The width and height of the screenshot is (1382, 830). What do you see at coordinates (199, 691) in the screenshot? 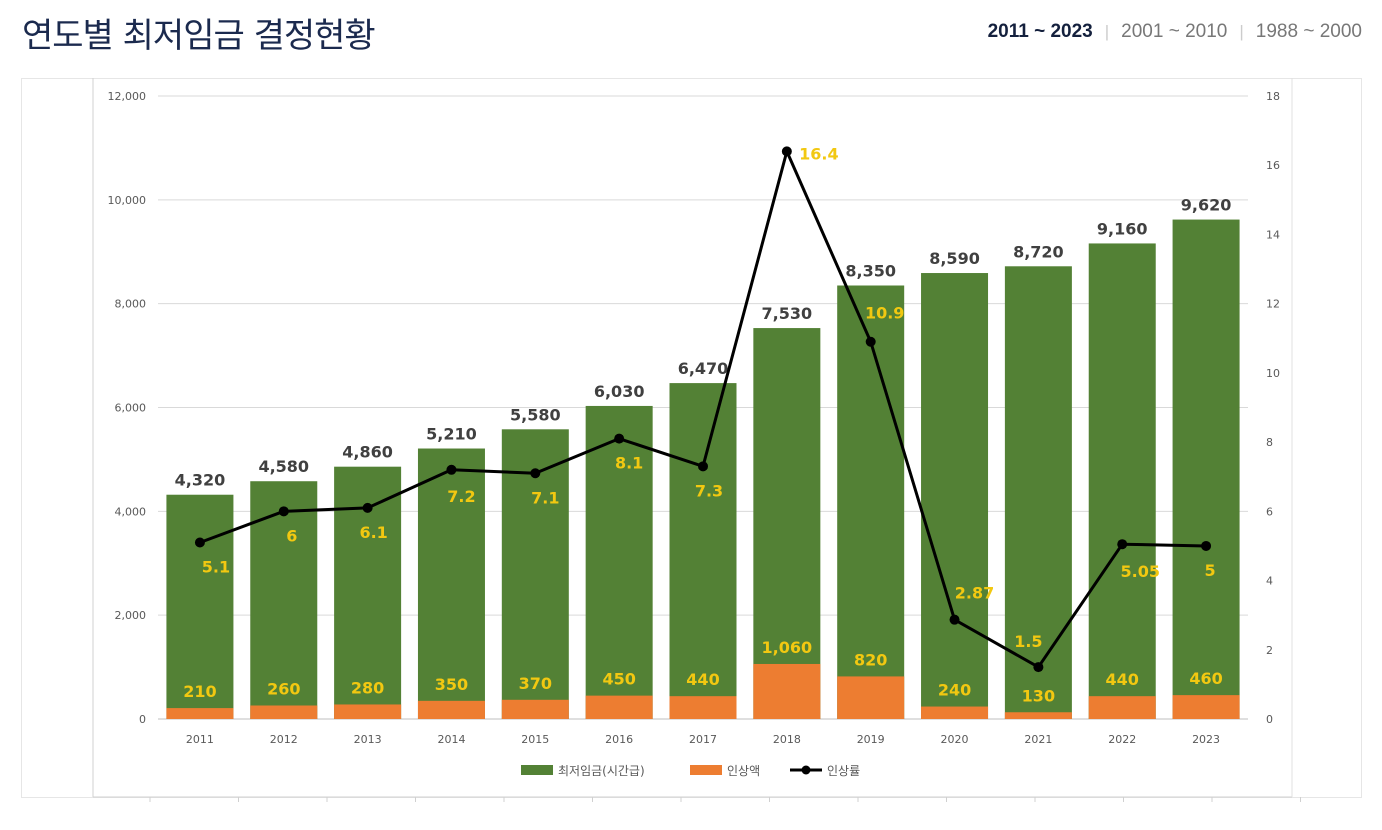
I see `increase-data-label: 210` at bounding box center [199, 691].